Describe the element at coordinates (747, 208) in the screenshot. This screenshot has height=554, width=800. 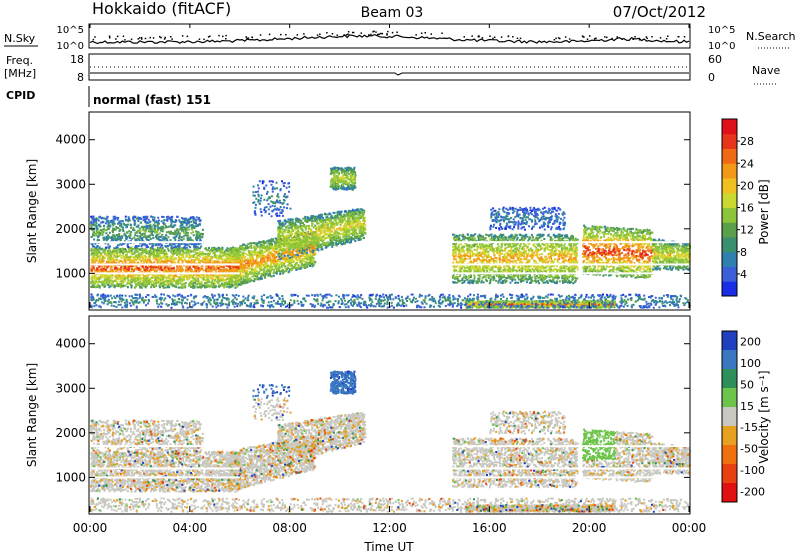
I see `power-colorbar-tick-label: 16` at that location.